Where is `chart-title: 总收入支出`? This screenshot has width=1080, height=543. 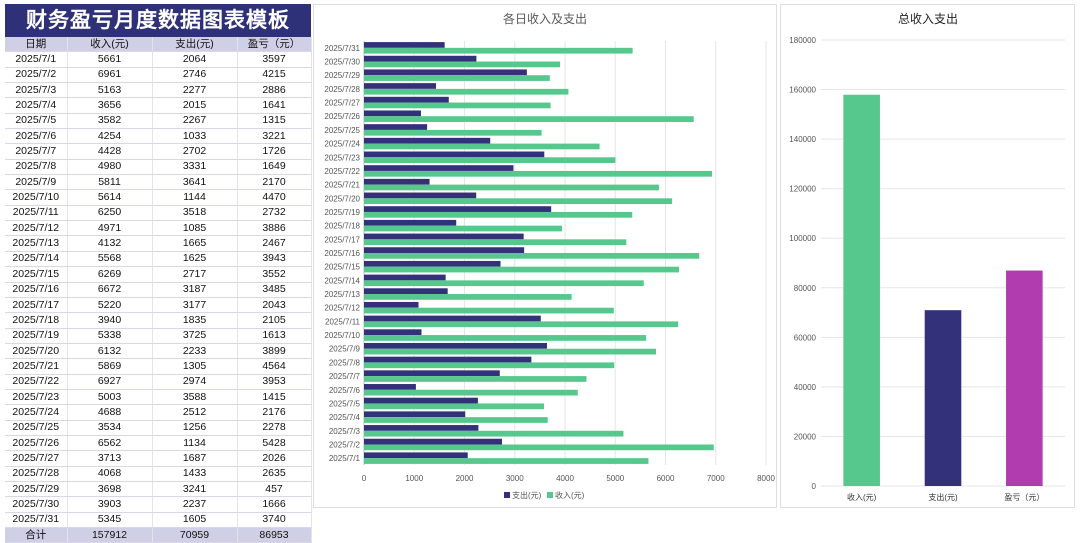
chart-title: 总收入支出 is located at coordinates (928, 19).